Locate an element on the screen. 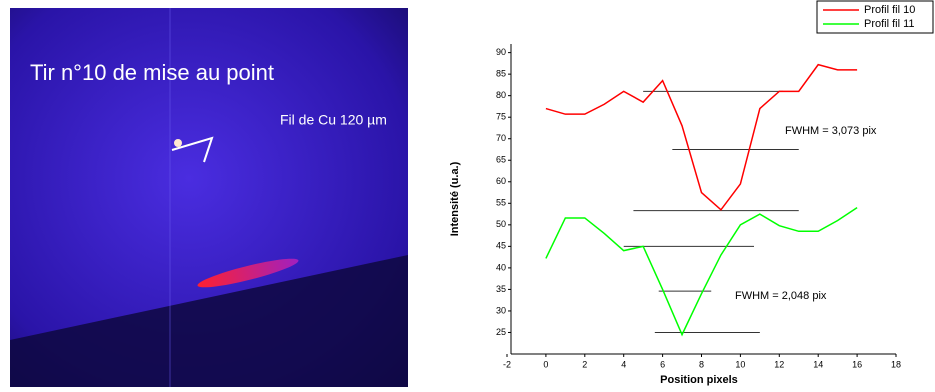  y-tick-label: 45 is located at coordinates (501, 246).